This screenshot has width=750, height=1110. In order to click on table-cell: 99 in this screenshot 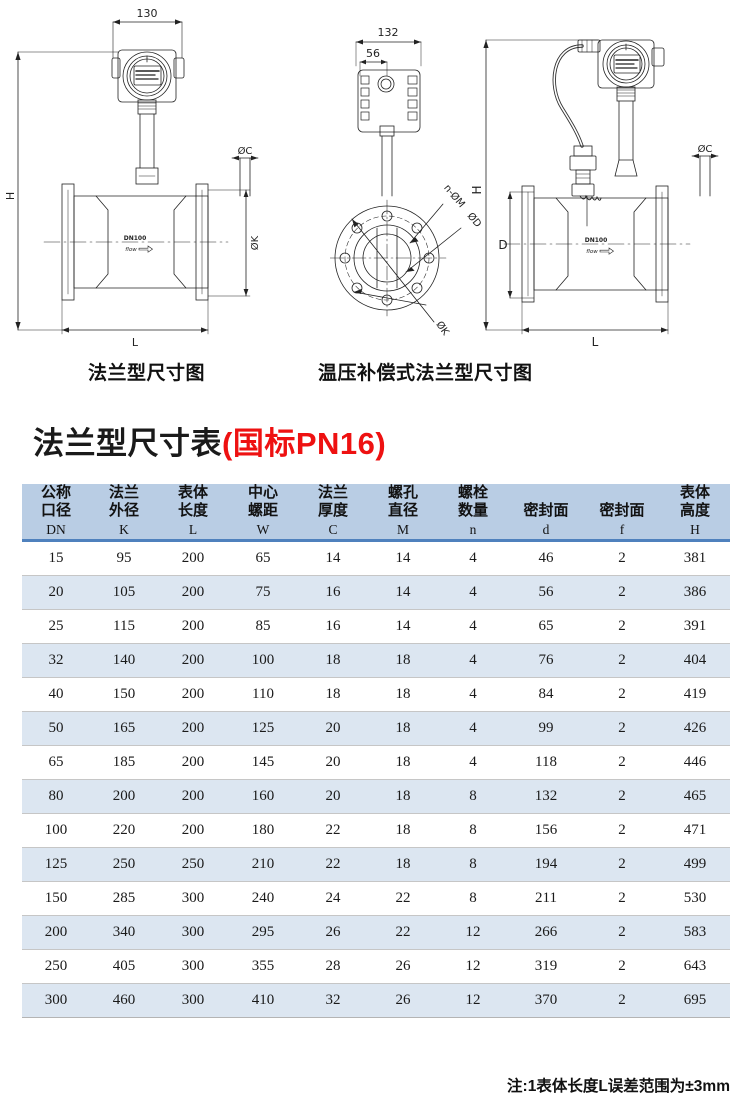, I will do `click(546, 728)`.